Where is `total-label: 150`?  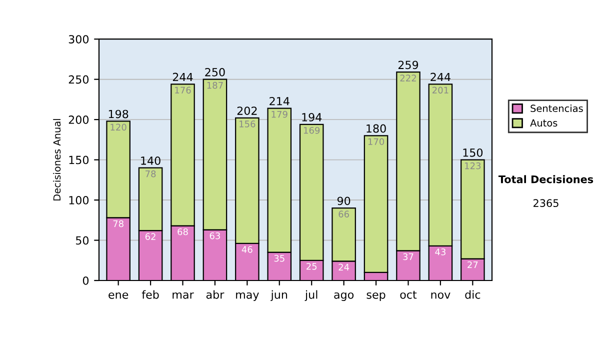 total-label: 150 is located at coordinates (473, 152).